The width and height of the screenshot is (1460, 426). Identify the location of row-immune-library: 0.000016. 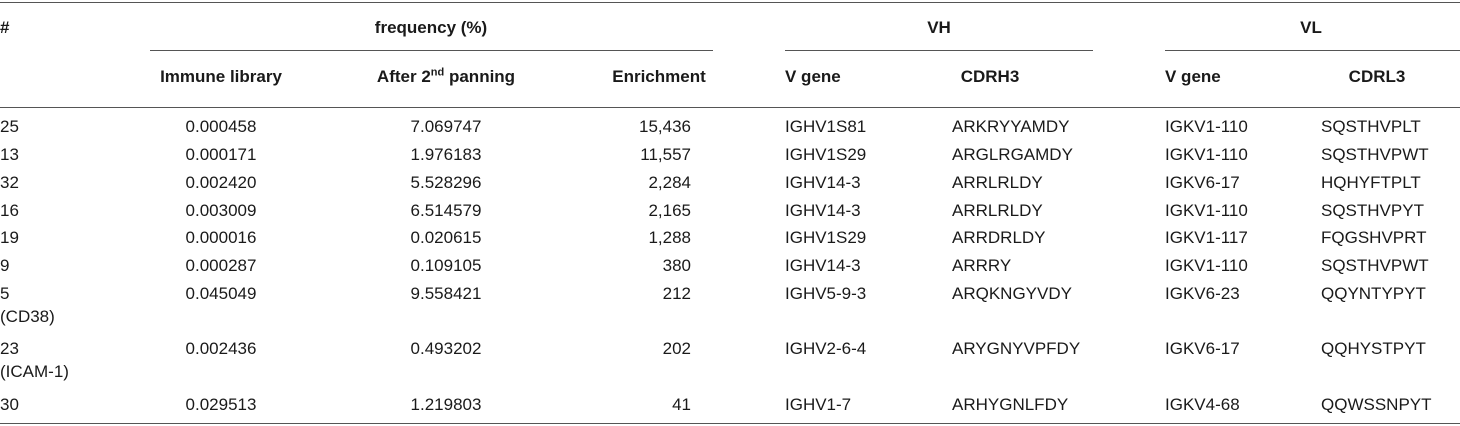
(221, 237).